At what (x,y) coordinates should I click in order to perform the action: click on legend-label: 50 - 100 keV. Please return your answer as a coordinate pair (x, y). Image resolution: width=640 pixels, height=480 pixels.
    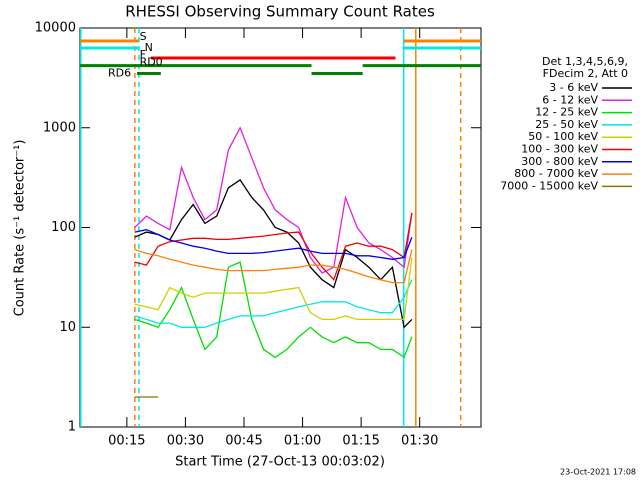
    Looking at the image, I should click on (563, 136).